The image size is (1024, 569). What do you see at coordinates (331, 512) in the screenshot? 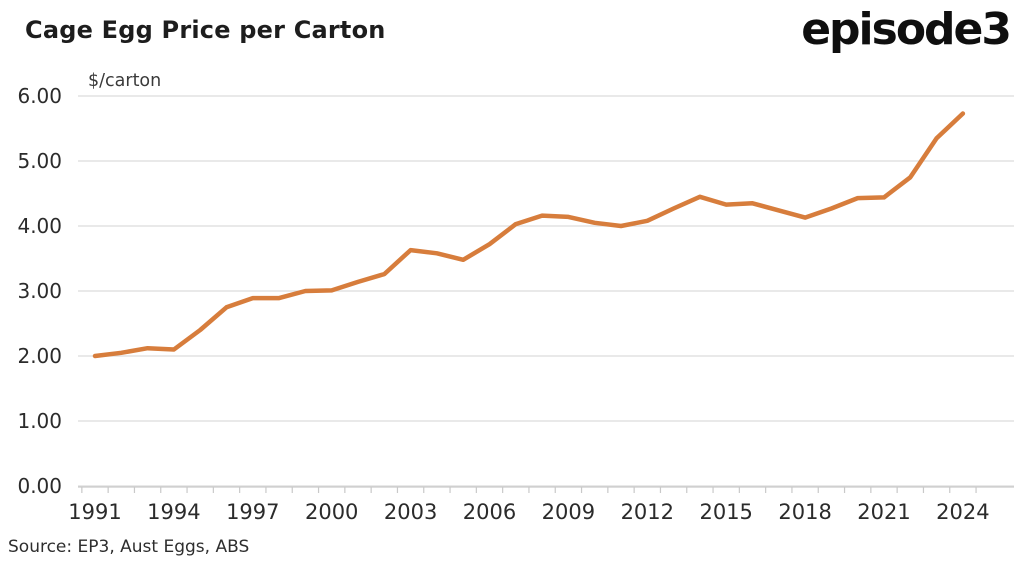
I see `x-axis-tick-label: 2000` at bounding box center [331, 512].